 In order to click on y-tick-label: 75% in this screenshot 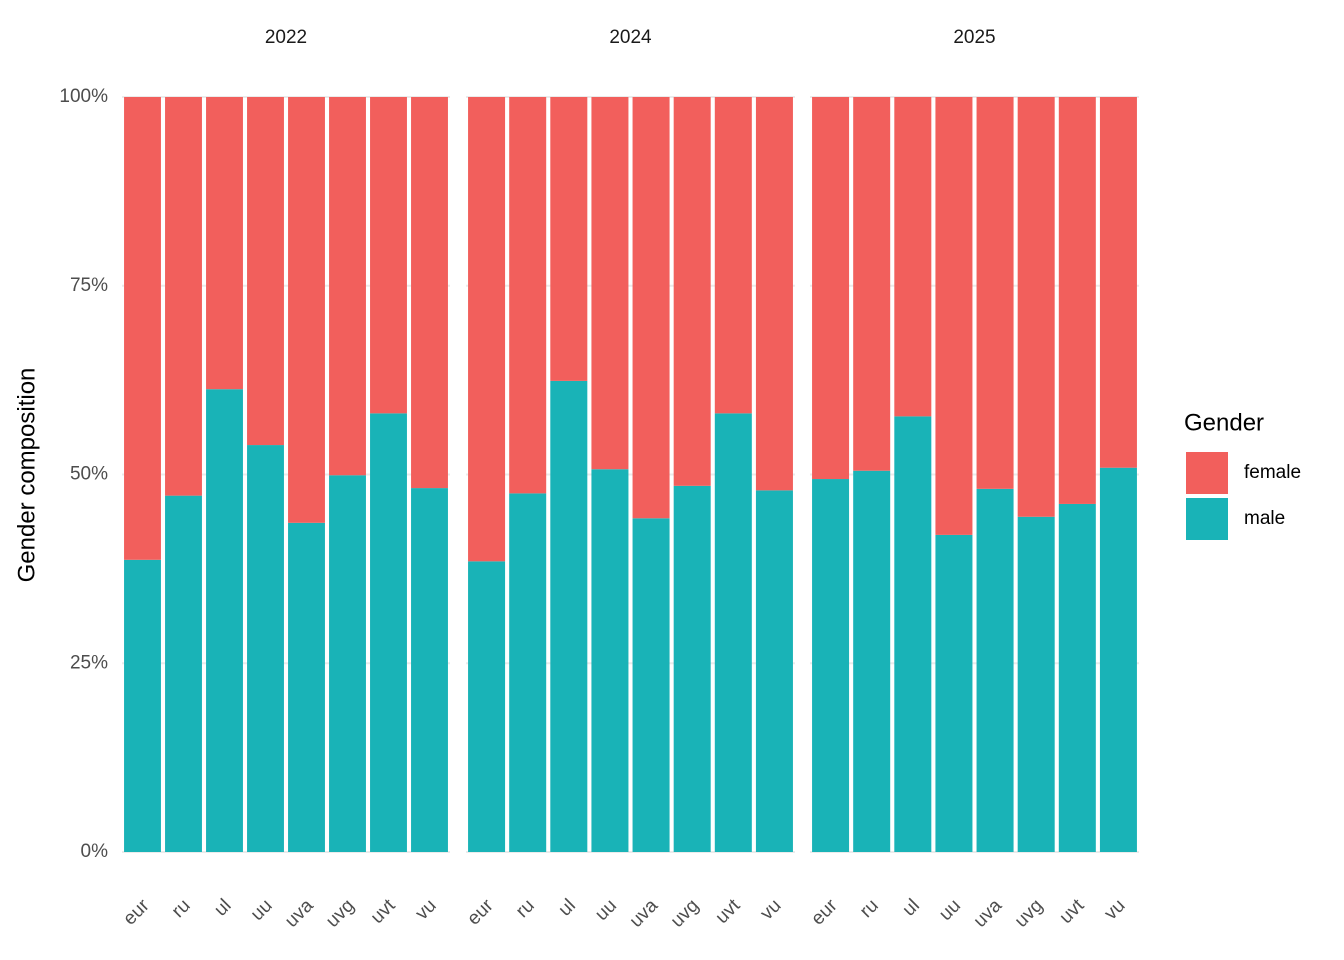, I will do `click(89, 285)`.